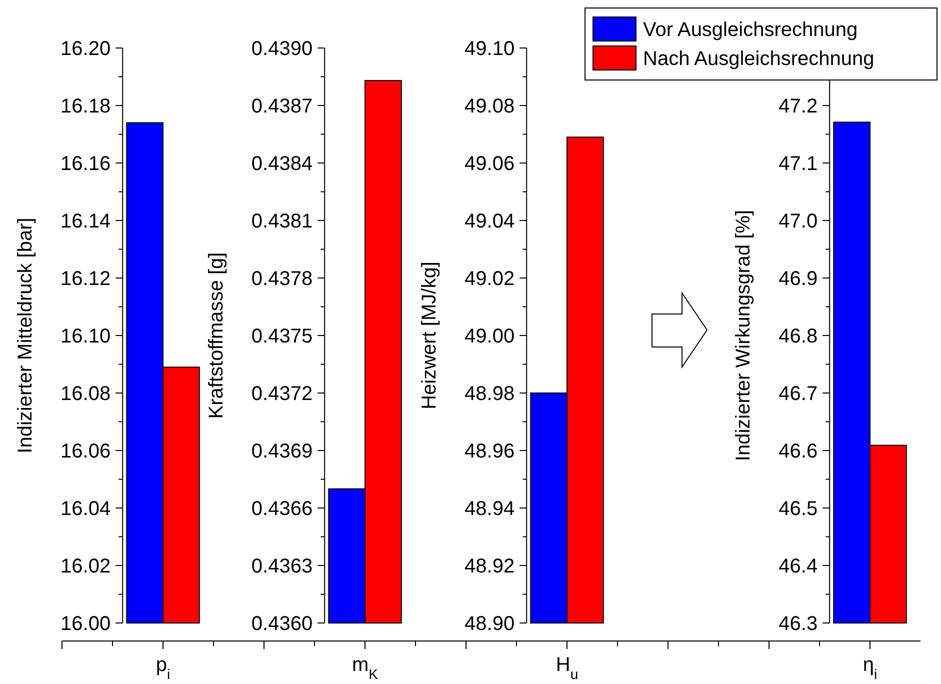 The height and width of the screenshot is (684, 941). What do you see at coordinates (489, 451) in the screenshot?
I see `y-tick-label: 48.96` at bounding box center [489, 451].